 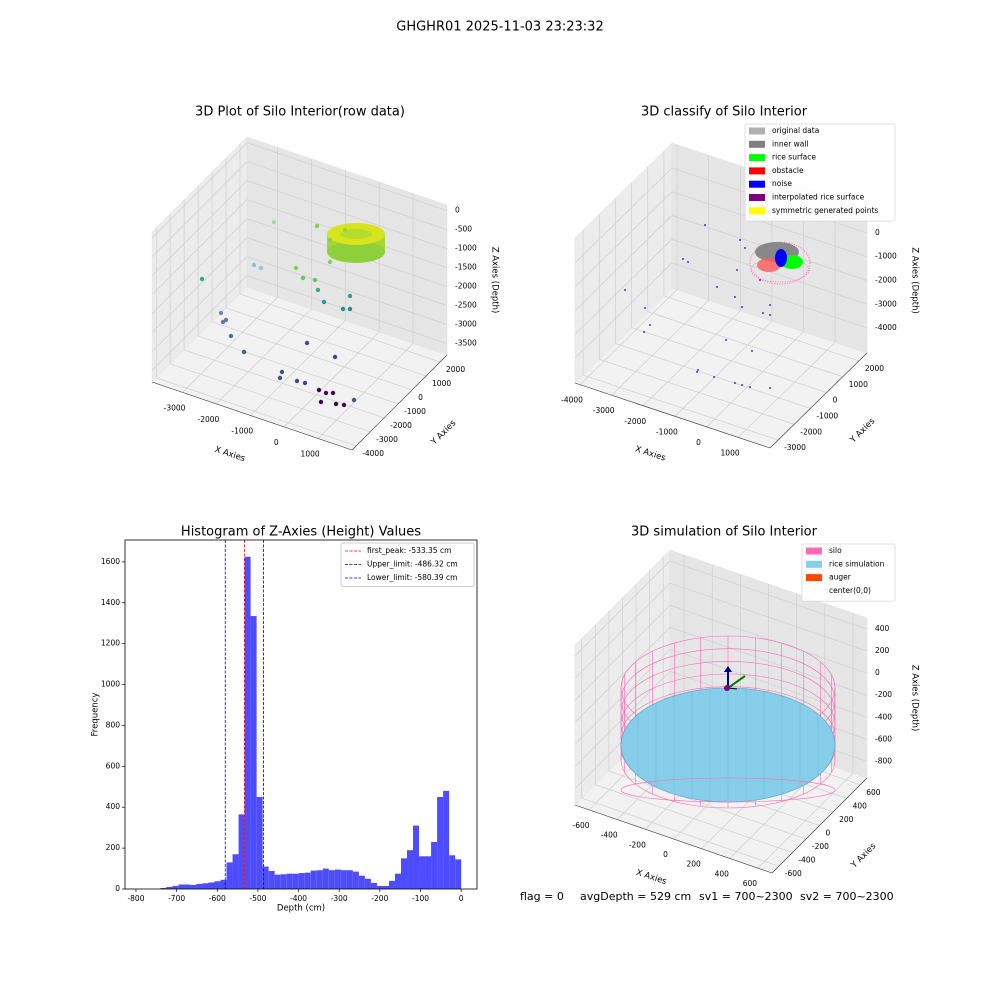 I want to click on y-tick-label: 1000, so click(x=110, y=684).